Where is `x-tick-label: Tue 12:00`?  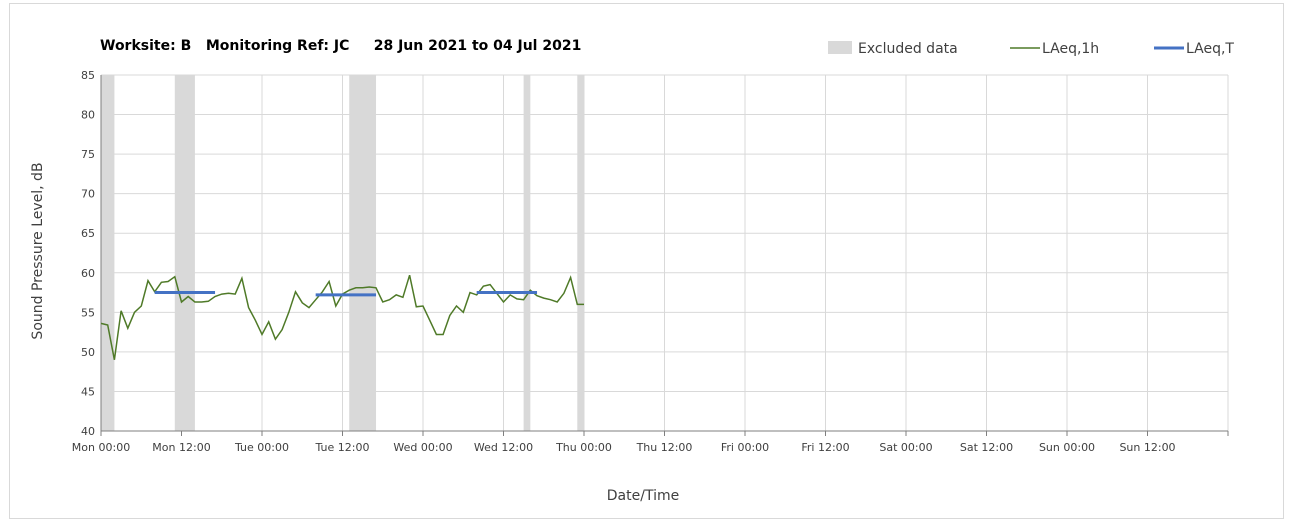
x-tick-label: Tue 12:00 is located at coordinates (342, 447).